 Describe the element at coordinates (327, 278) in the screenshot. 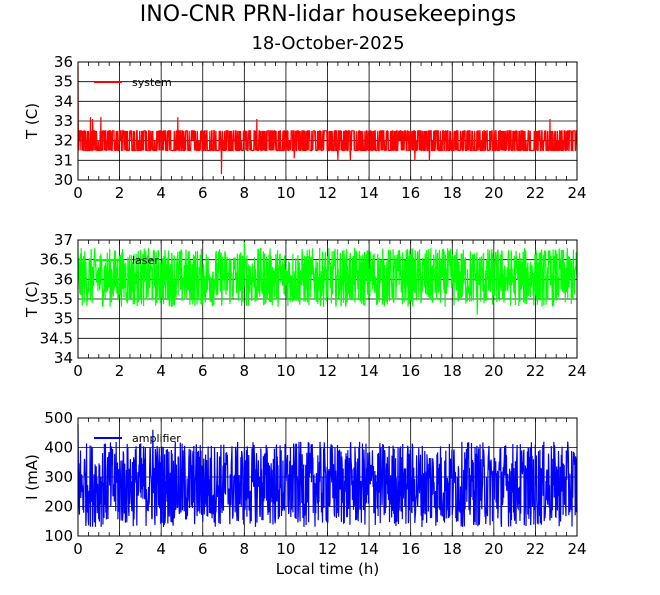

I see `series-laser` at that location.